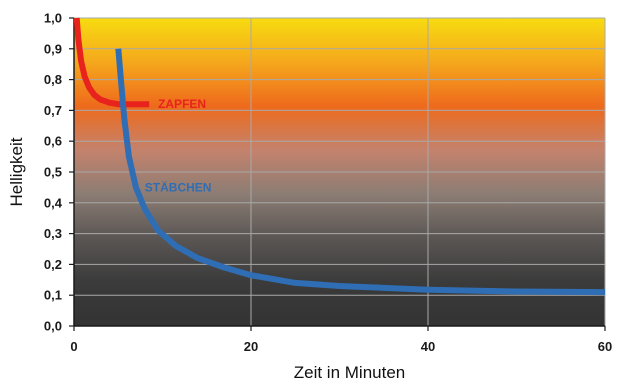 The width and height of the screenshot is (619, 385). Describe the element at coordinates (53, 110) in the screenshot. I see `y-tick-label: 0,7` at that location.